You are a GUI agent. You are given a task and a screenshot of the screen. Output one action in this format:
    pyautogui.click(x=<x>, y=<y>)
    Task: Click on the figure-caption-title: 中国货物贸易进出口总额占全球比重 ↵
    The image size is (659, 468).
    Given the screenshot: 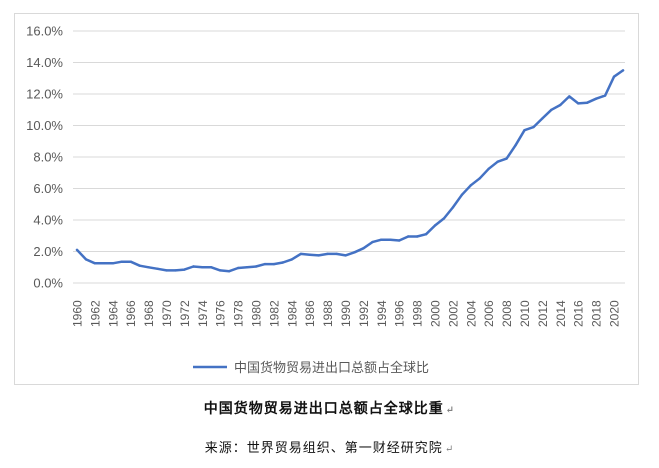 What is the action you would take?
    pyautogui.click(x=329, y=408)
    